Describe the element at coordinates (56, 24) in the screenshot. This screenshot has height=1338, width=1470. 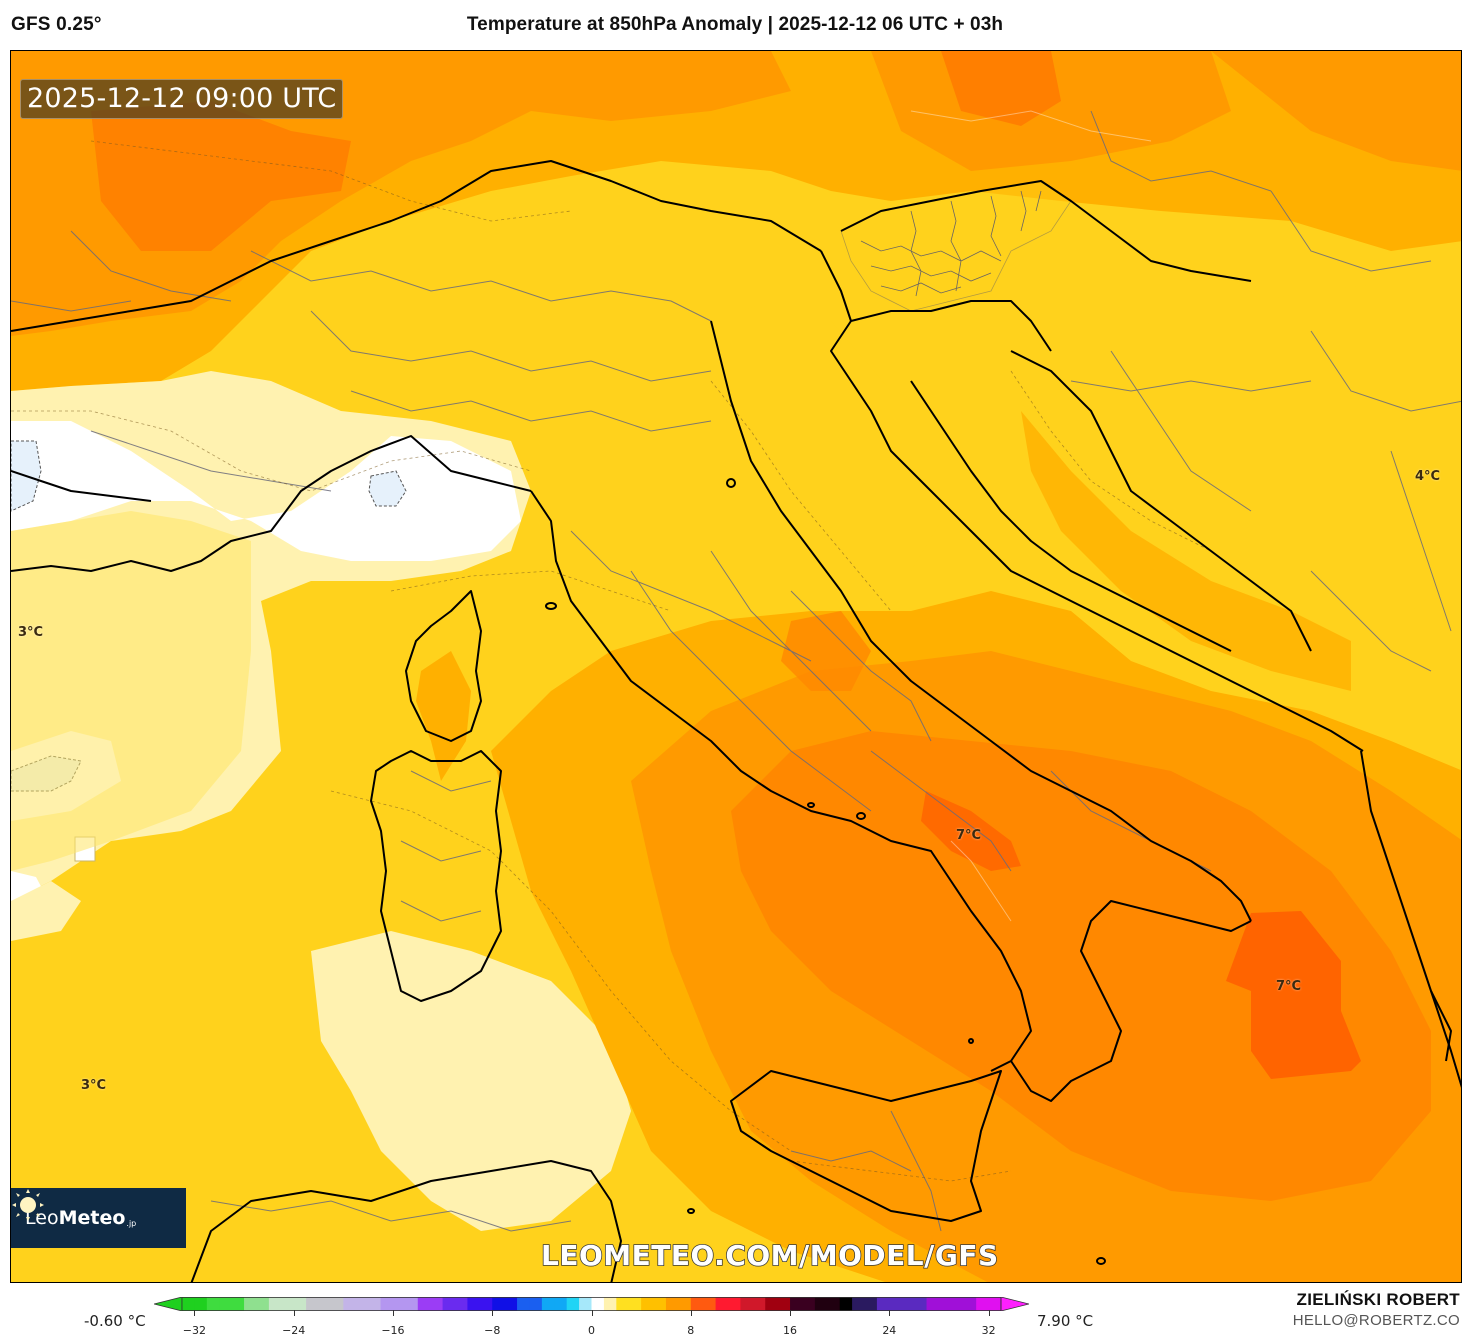
I see `model-label: GFS 0.25°` at that location.